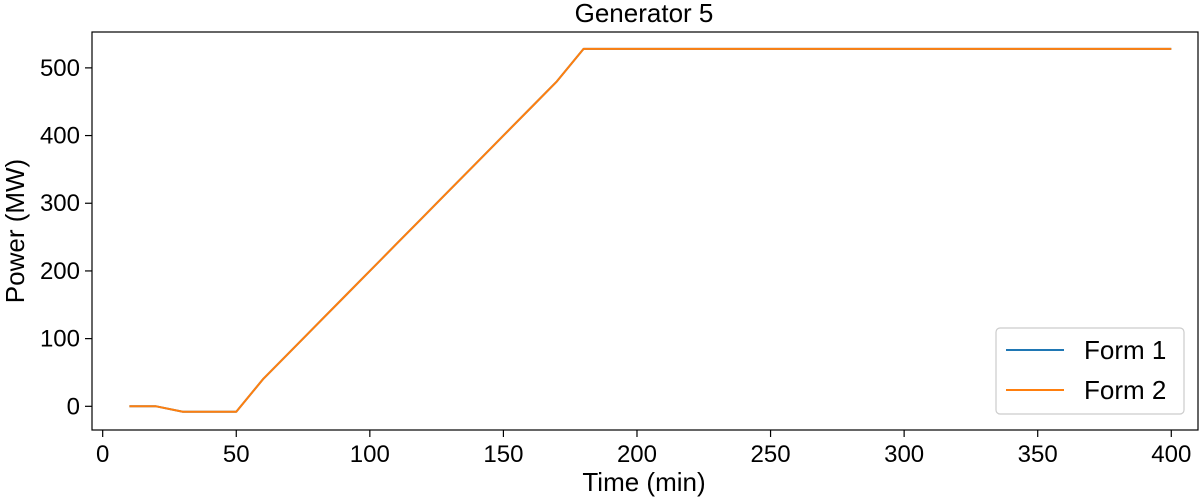  What do you see at coordinates (66, 237) in the screenshot?
I see `y-axis-ticks: 0 100 200 300 400 500` at bounding box center [66, 237].